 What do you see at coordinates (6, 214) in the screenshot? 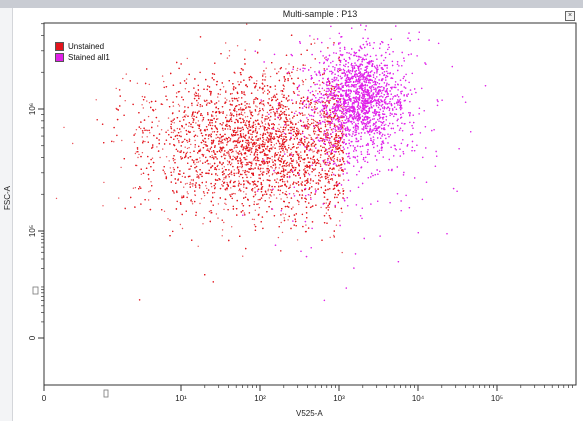
I see `left-gutter` at bounding box center [6, 214].